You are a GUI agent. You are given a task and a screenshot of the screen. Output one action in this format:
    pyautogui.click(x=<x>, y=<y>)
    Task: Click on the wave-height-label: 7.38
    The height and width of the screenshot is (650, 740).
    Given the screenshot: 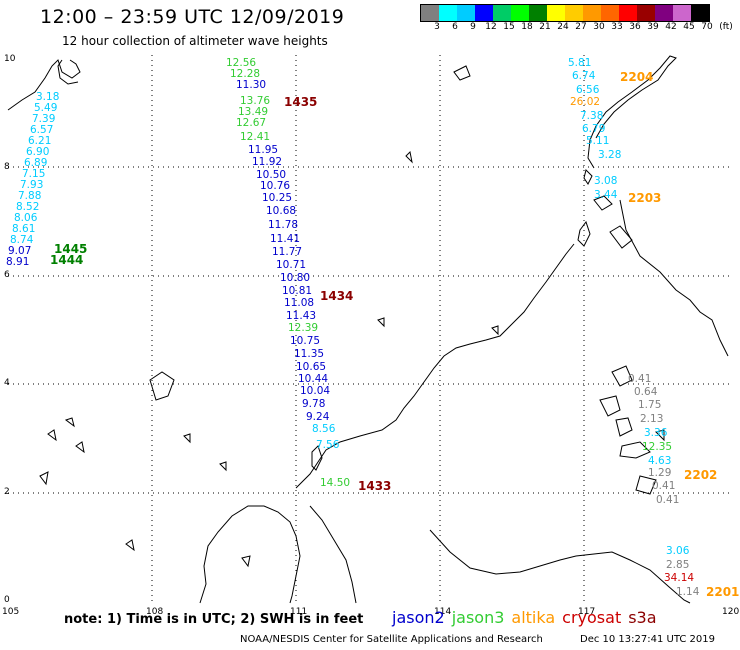 What is the action you would take?
    pyautogui.click(x=592, y=116)
    